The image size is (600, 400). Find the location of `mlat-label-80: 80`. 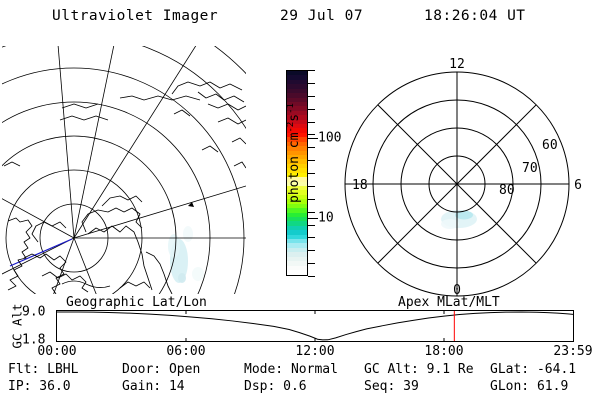

mlat-label-80: 80 is located at coordinates (507, 190).